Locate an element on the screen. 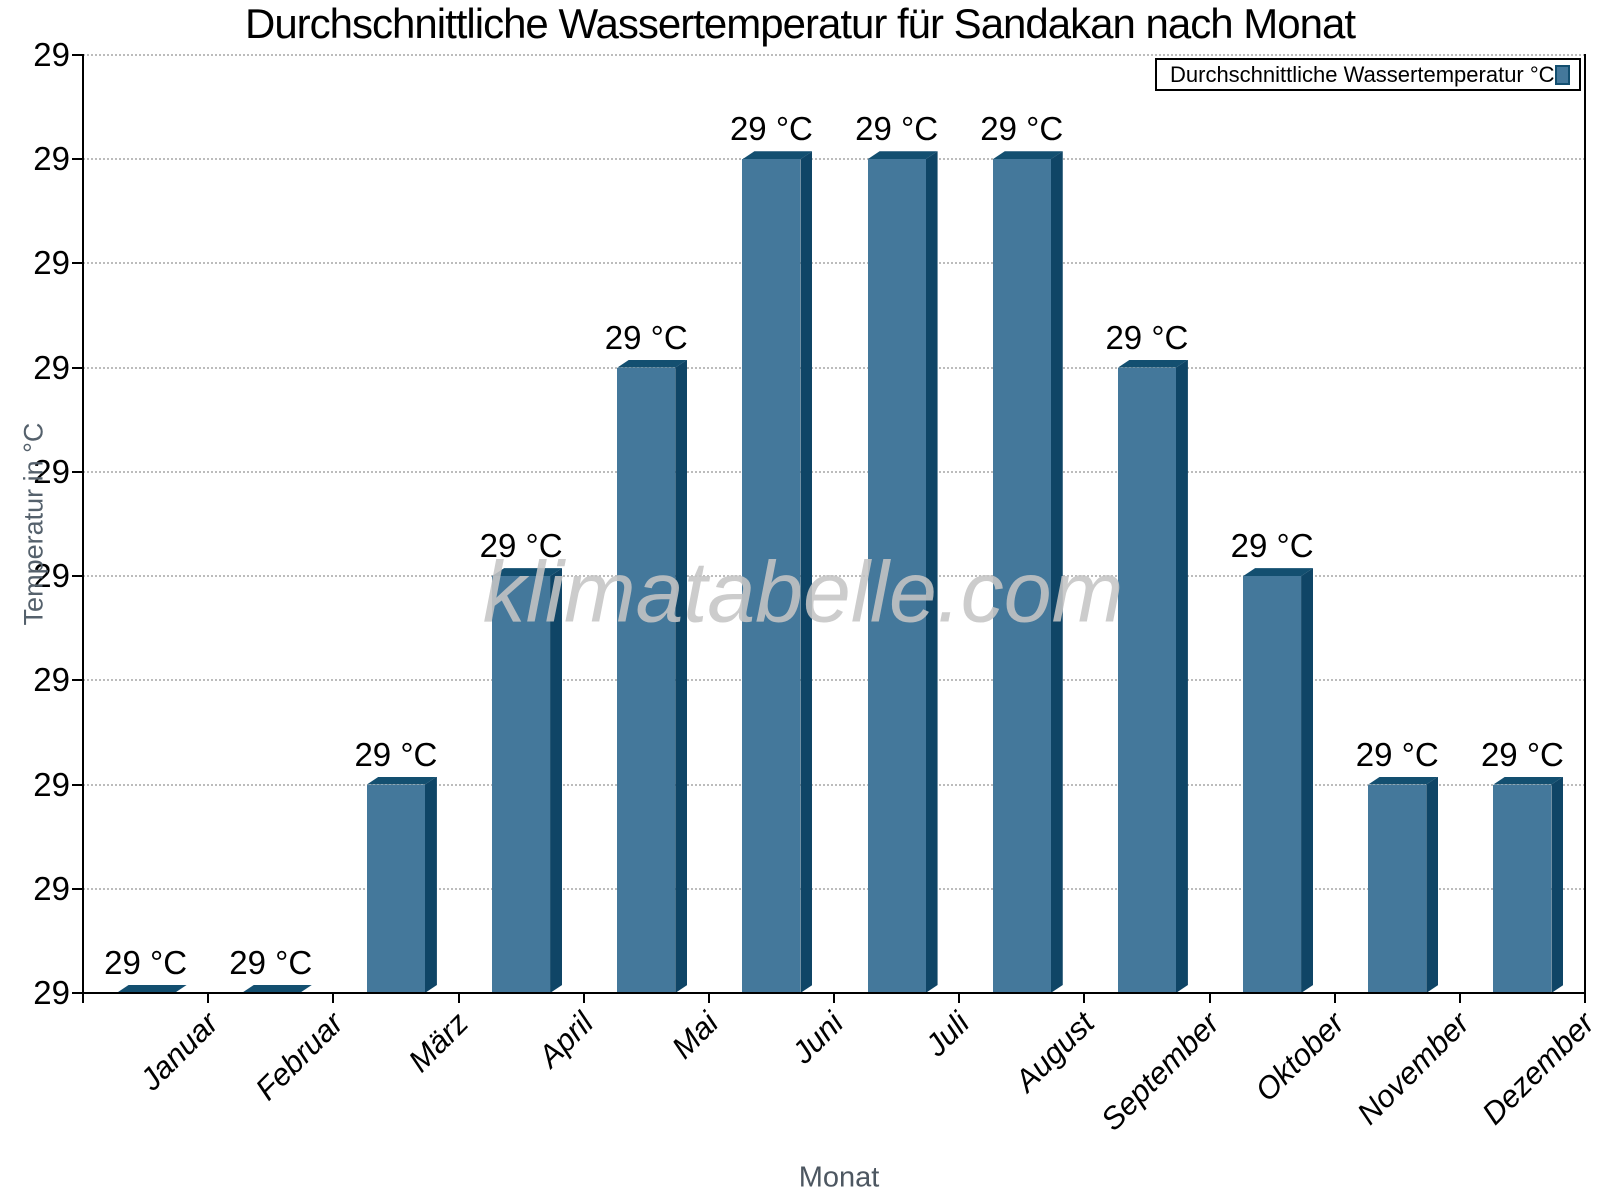 This screenshot has width=1600, height=1200. bar-side-face-april is located at coordinates (556, 780).